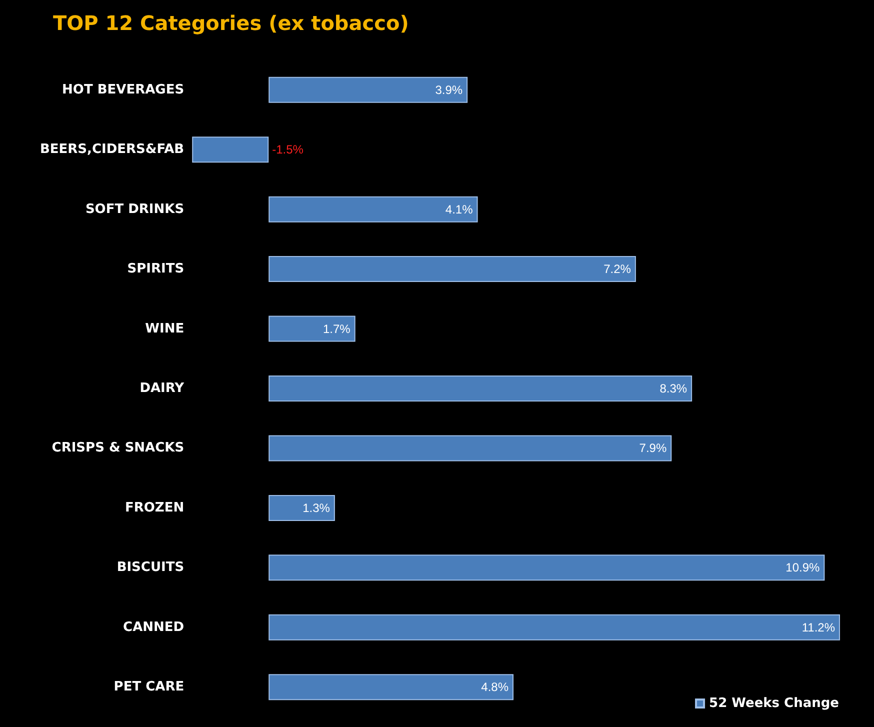 Image resolution: width=874 pixels, height=727 pixels. What do you see at coordinates (288, 149) in the screenshot?
I see `data-label: -1.5%` at bounding box center [288, 149].